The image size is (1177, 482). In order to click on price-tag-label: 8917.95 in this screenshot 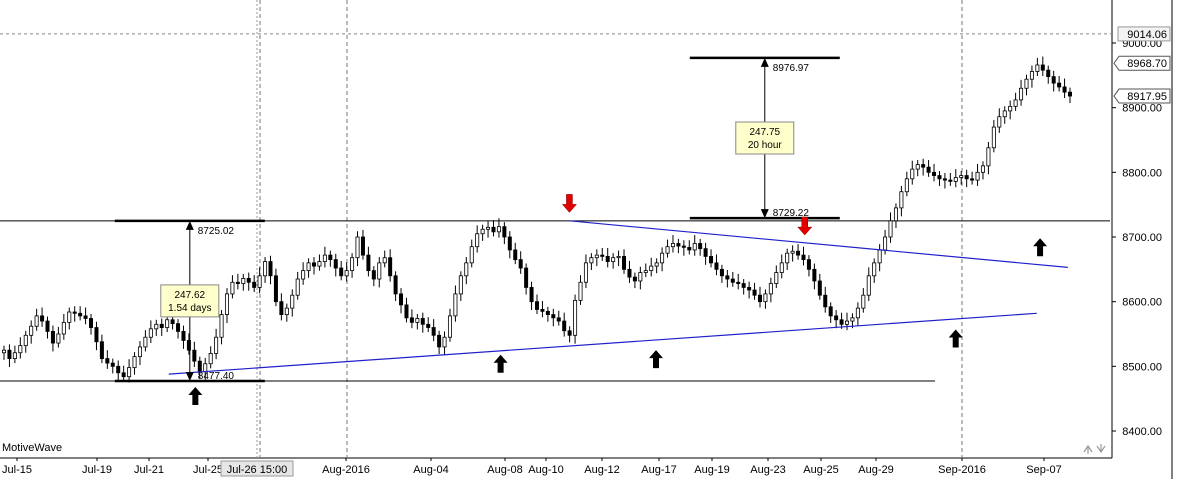, I will do `click(1147, 97)`.